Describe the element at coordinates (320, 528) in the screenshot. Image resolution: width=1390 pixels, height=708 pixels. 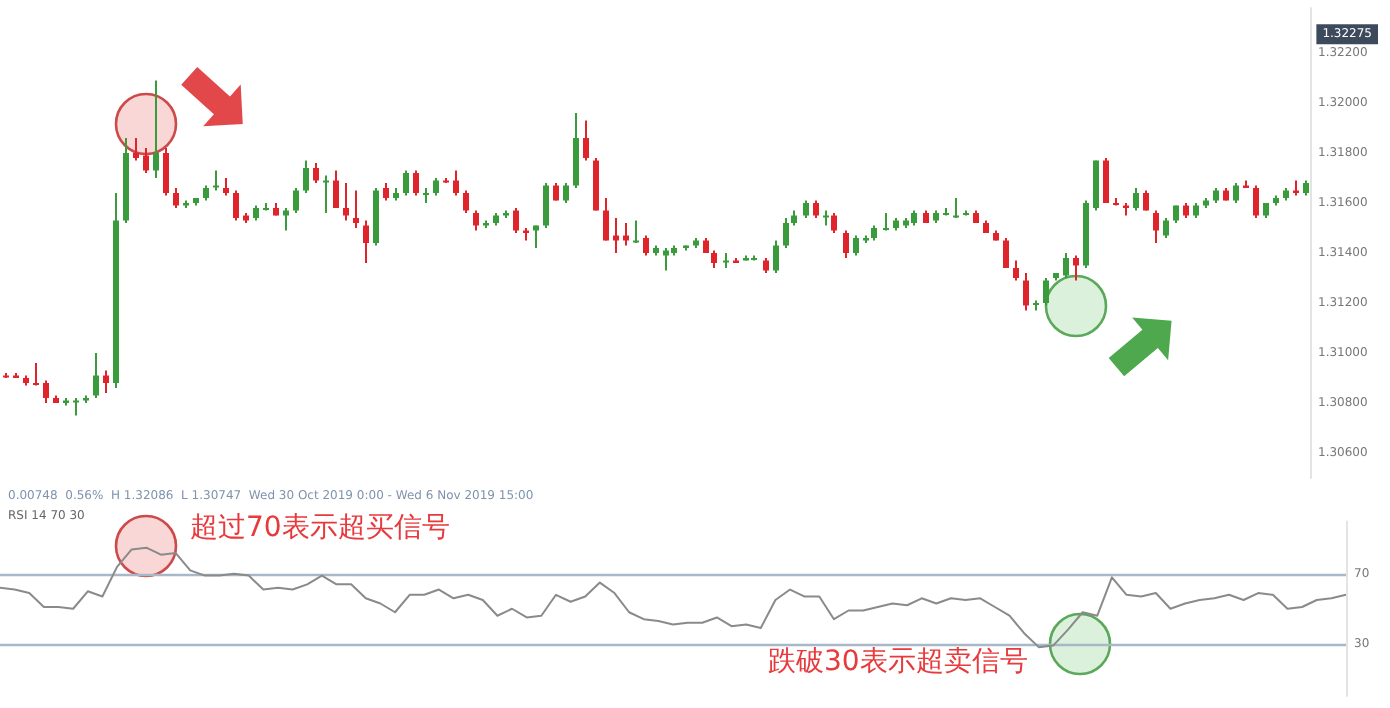
I see `annotation: 超过70表示超买信号` at that location.